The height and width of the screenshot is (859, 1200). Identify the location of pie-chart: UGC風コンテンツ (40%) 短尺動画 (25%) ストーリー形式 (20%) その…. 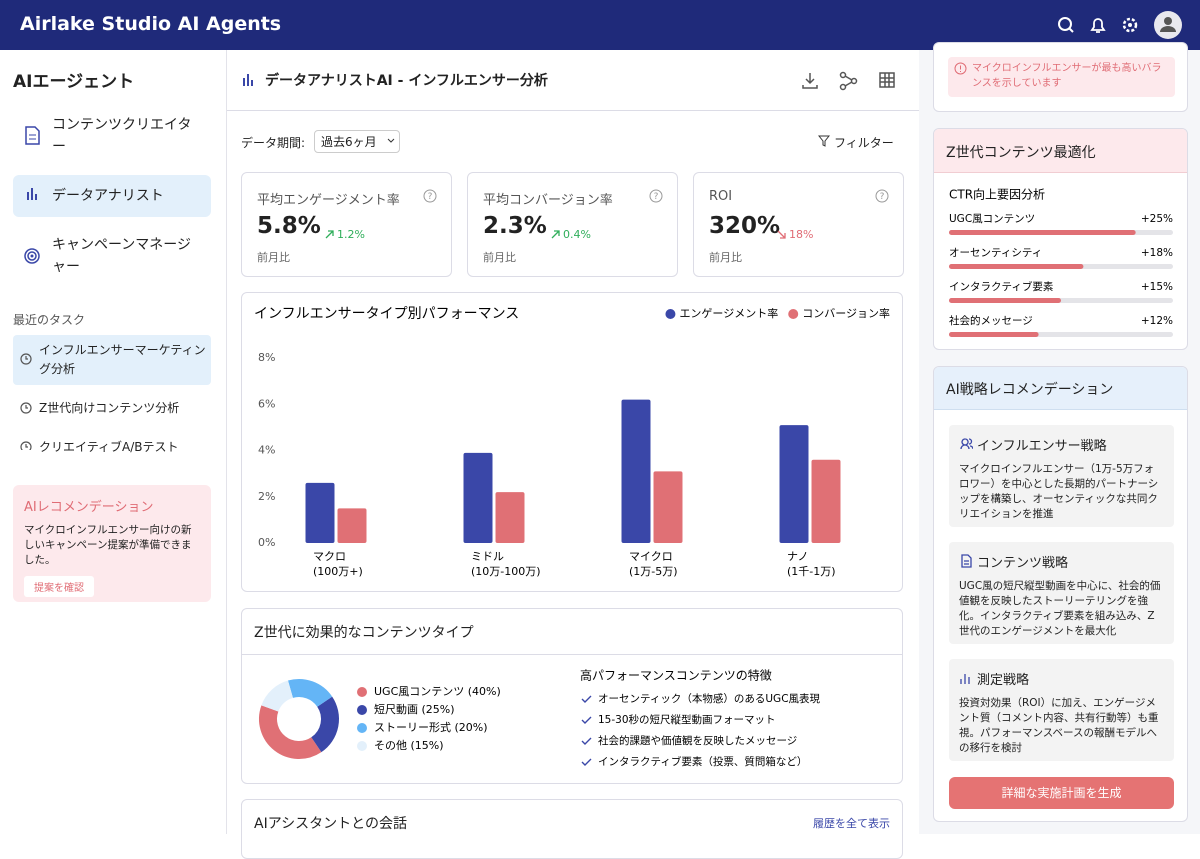
(540, 718).